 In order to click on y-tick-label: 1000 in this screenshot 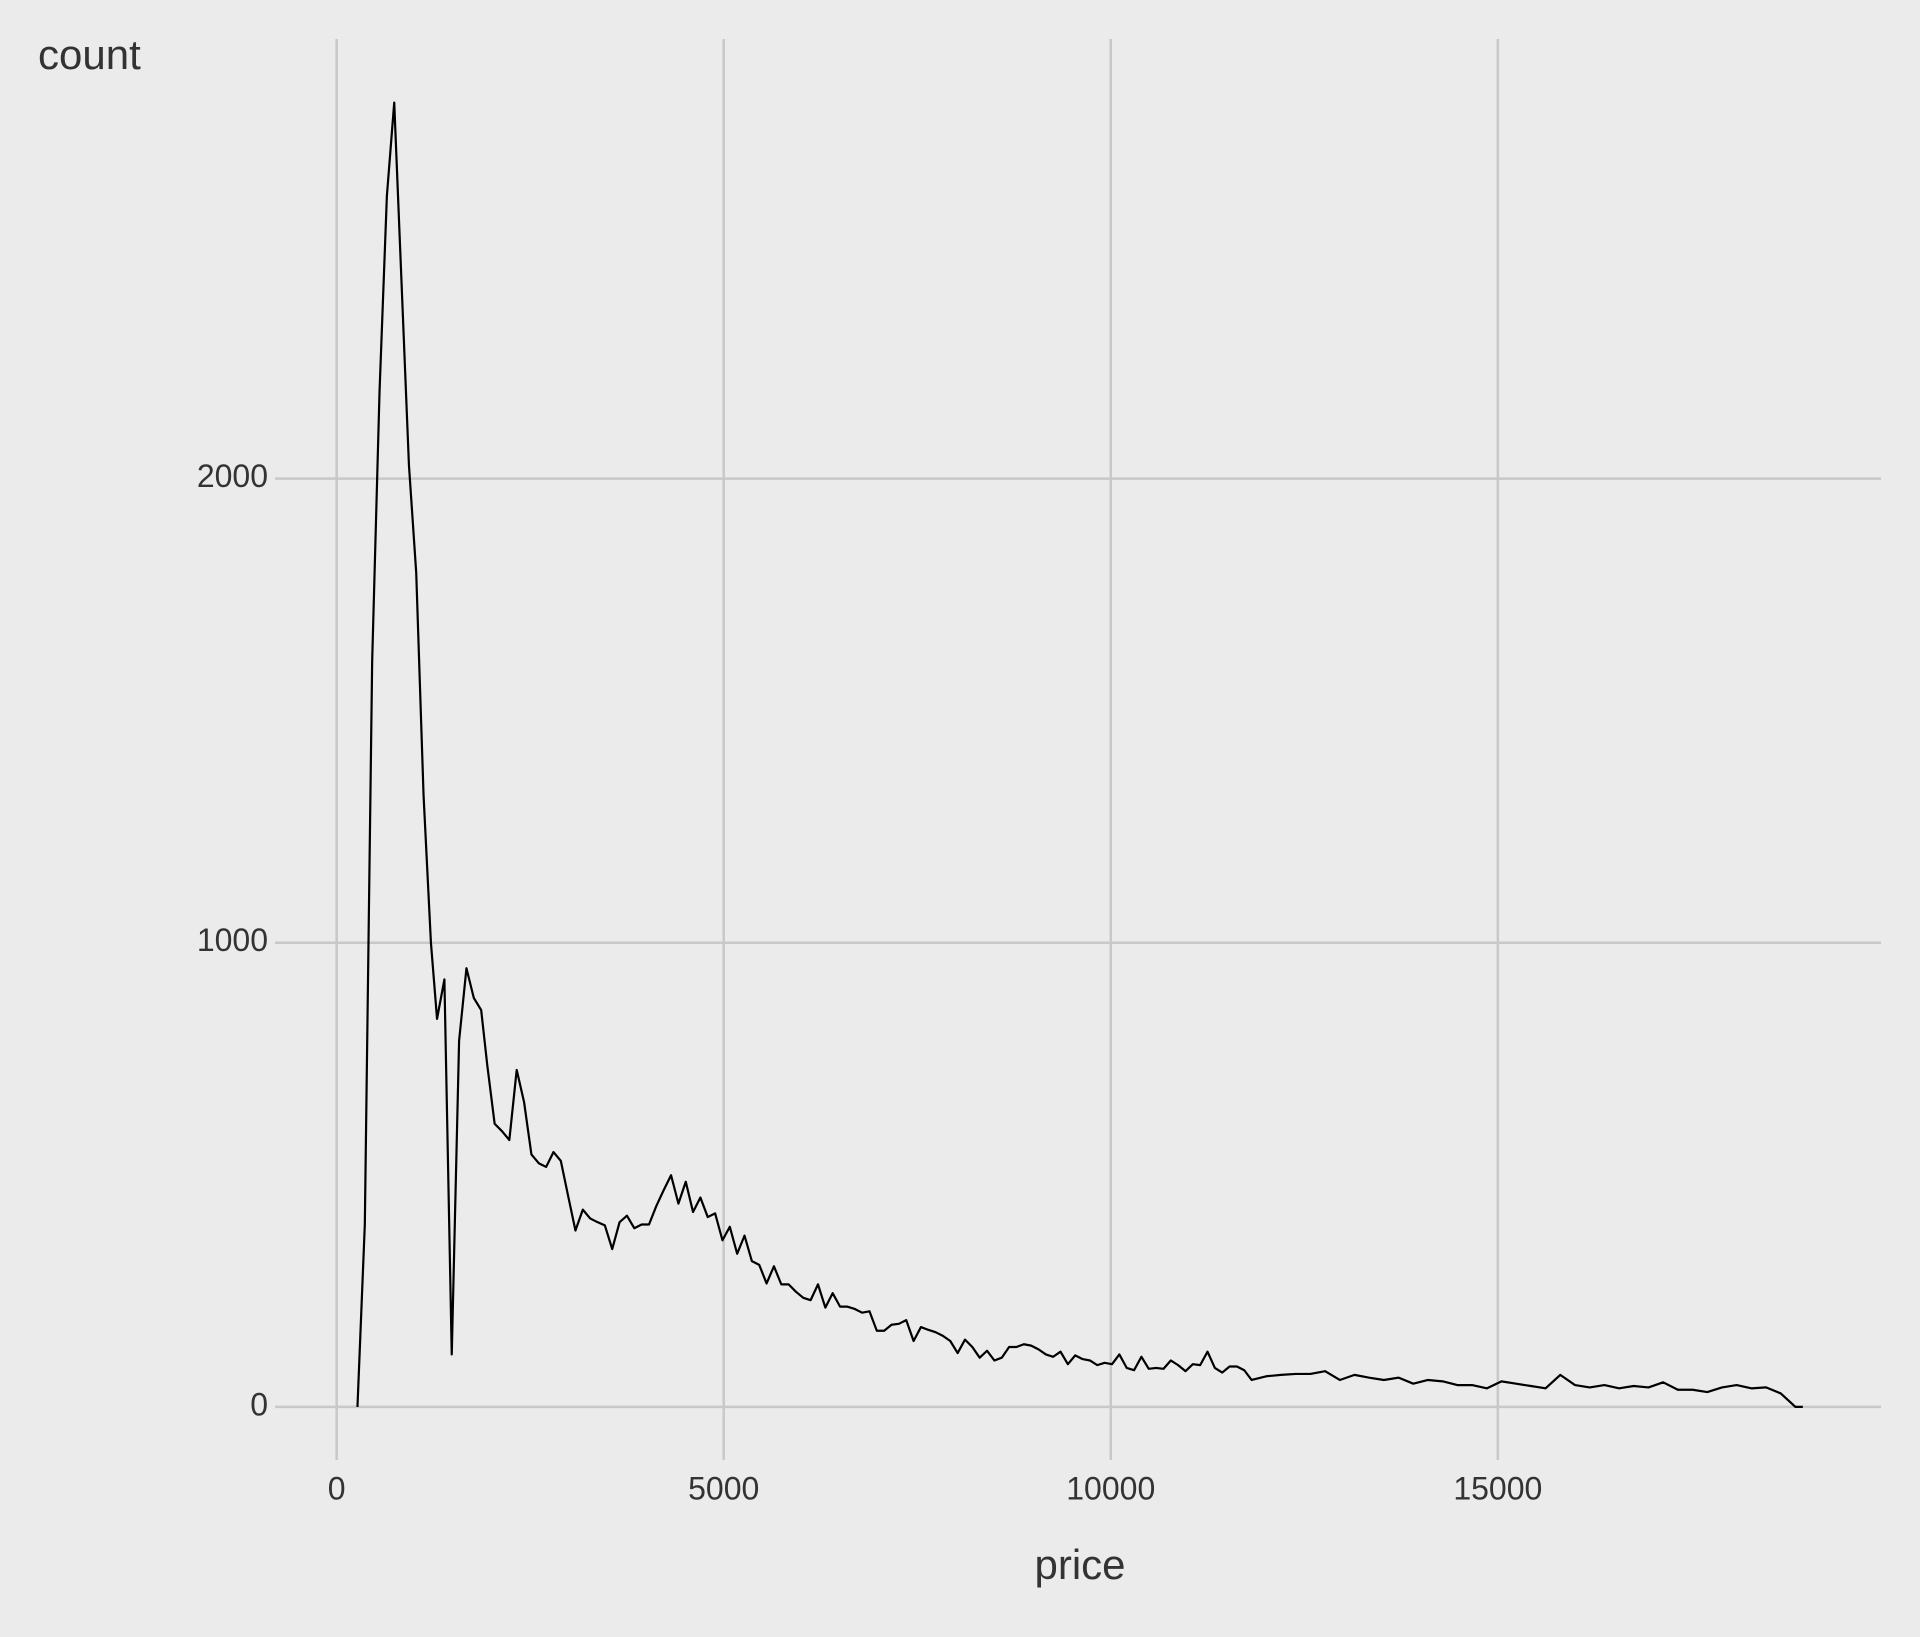, I will do `click(232, 940)`.